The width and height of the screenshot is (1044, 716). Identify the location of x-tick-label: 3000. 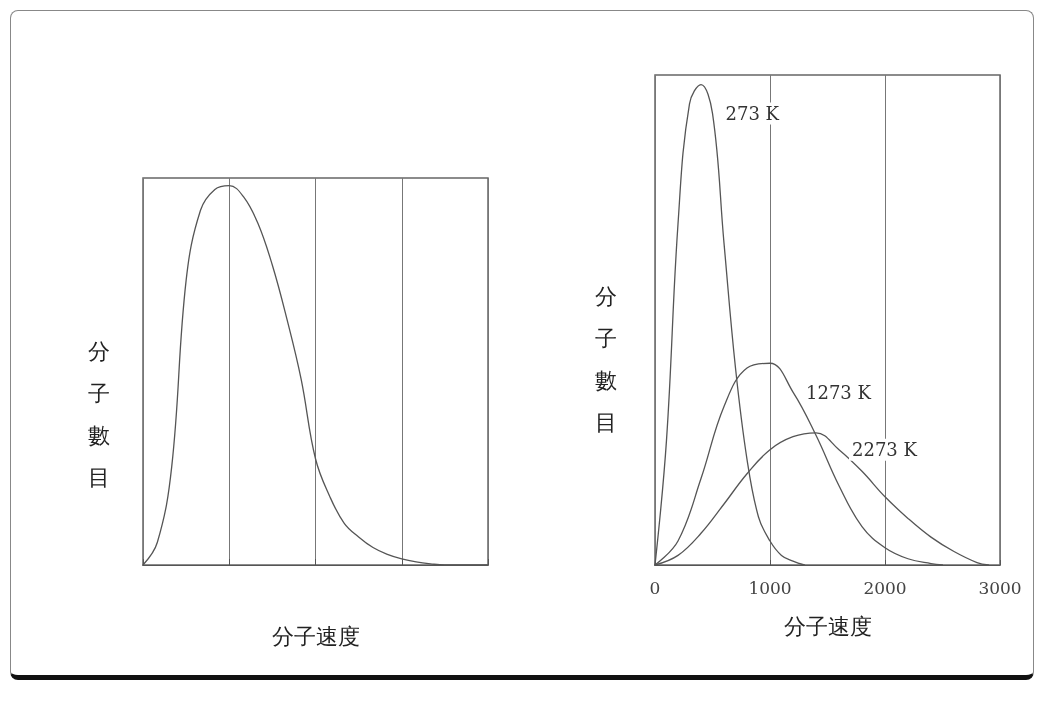
(1000, 587).